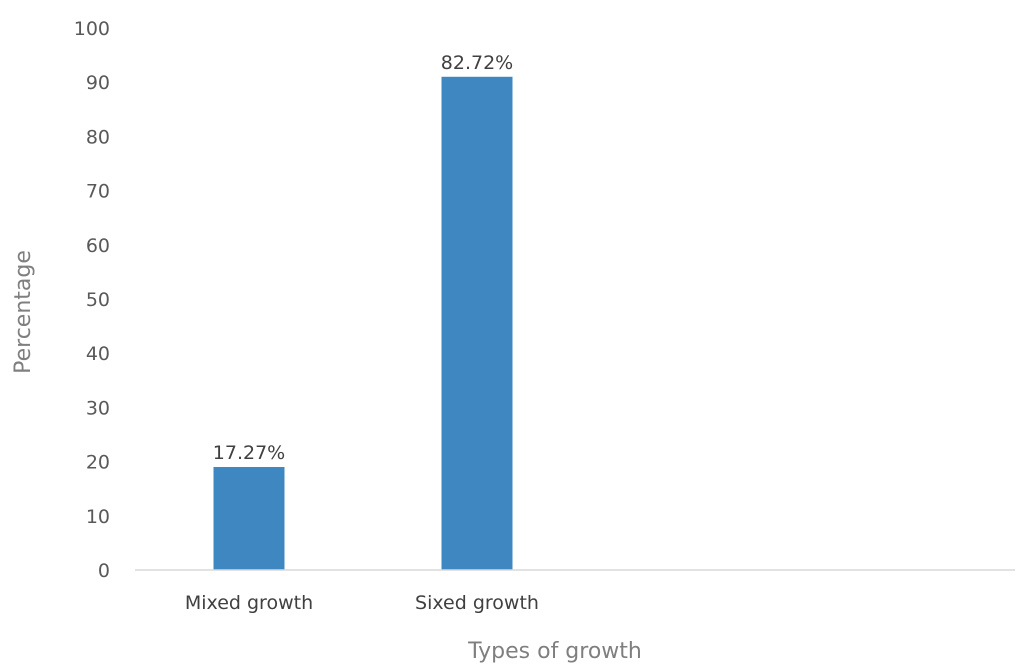 This screenshot has height=669, width=1032. What do you see at coordinates (98, 517) in the screenshot?
I see `y-tick-label: 10` at bounding box center [98, 517].